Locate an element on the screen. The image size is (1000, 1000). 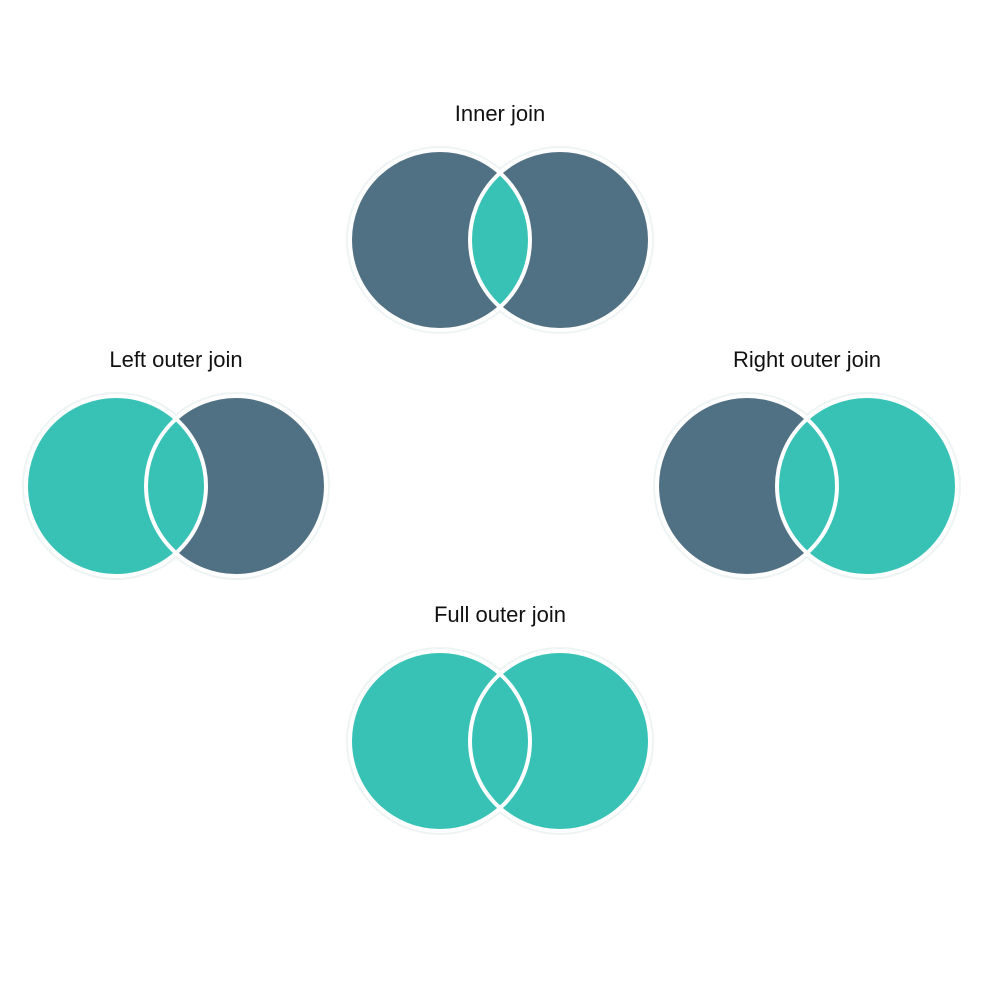
full-outer-join-title: Full outer join is located at coordinates (500, 614).